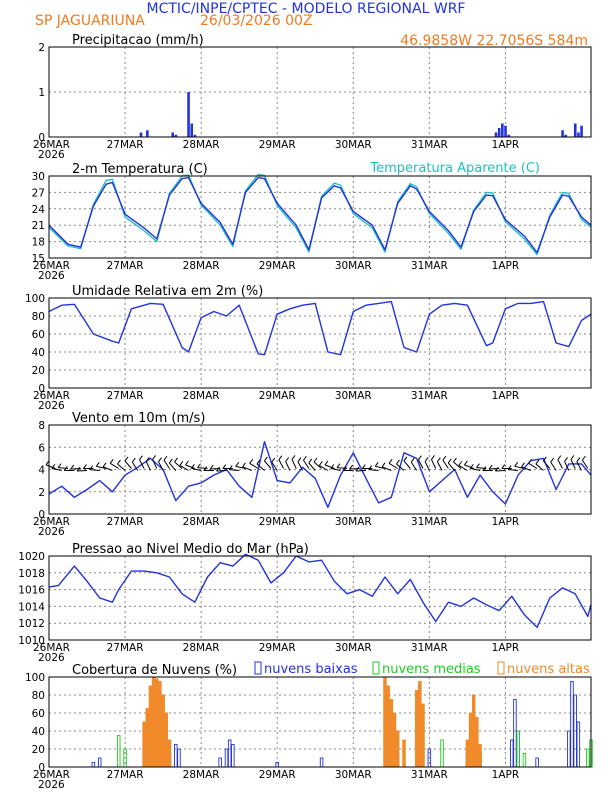  Describe the element at coordinates (277, 522) in the screenshot. I see `x-tick-label: 29MAR` at that location.